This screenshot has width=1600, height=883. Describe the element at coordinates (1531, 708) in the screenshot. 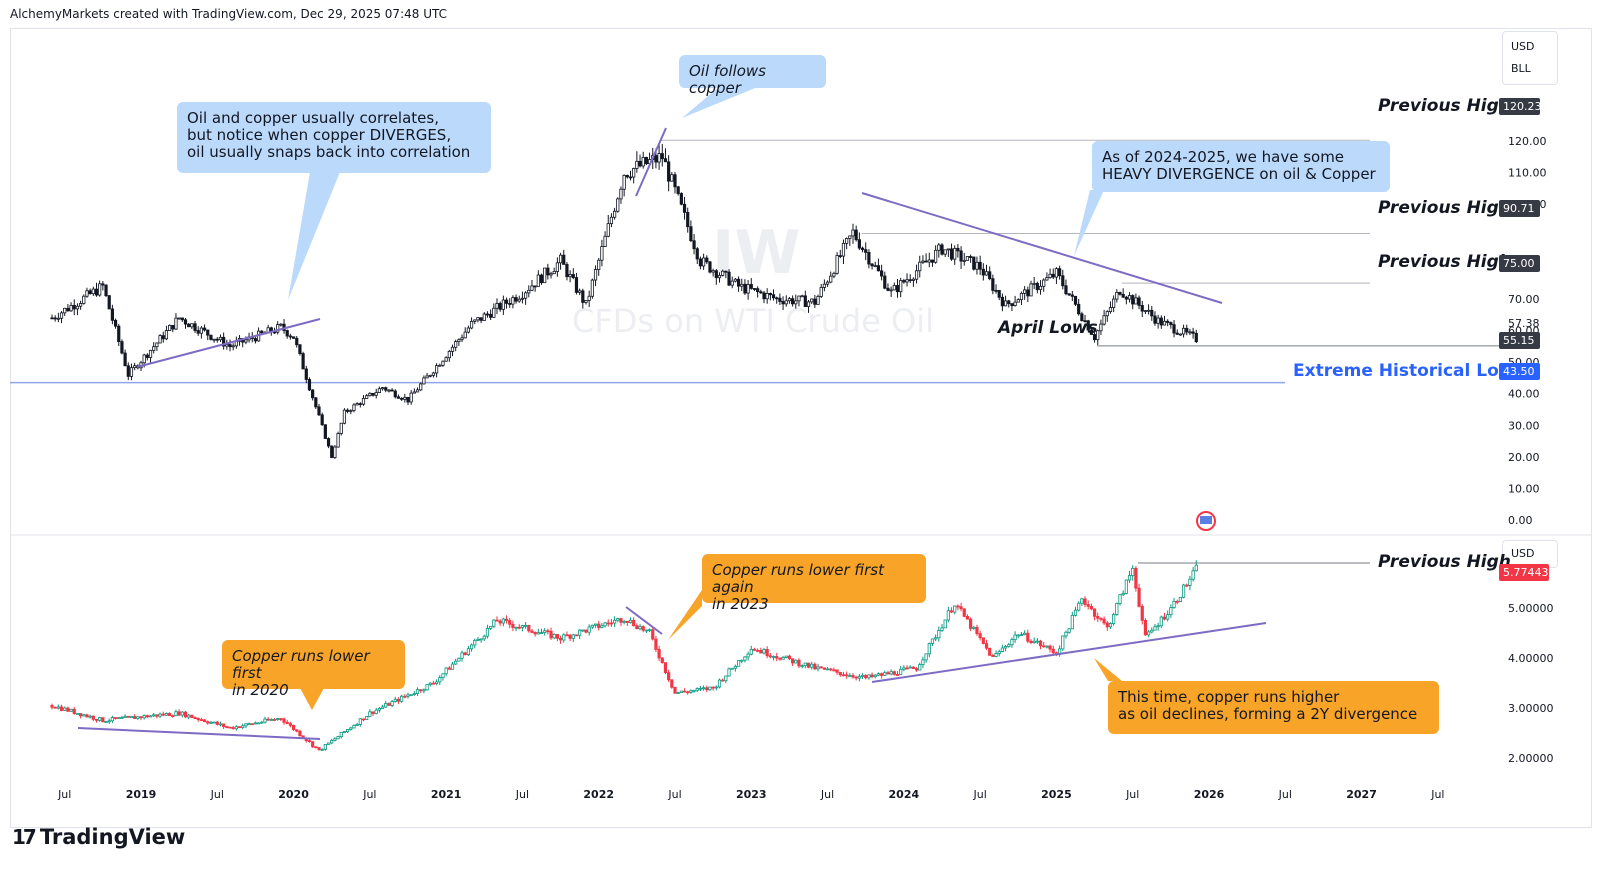

I see `copper-y-tick: 3.00000` at that location.